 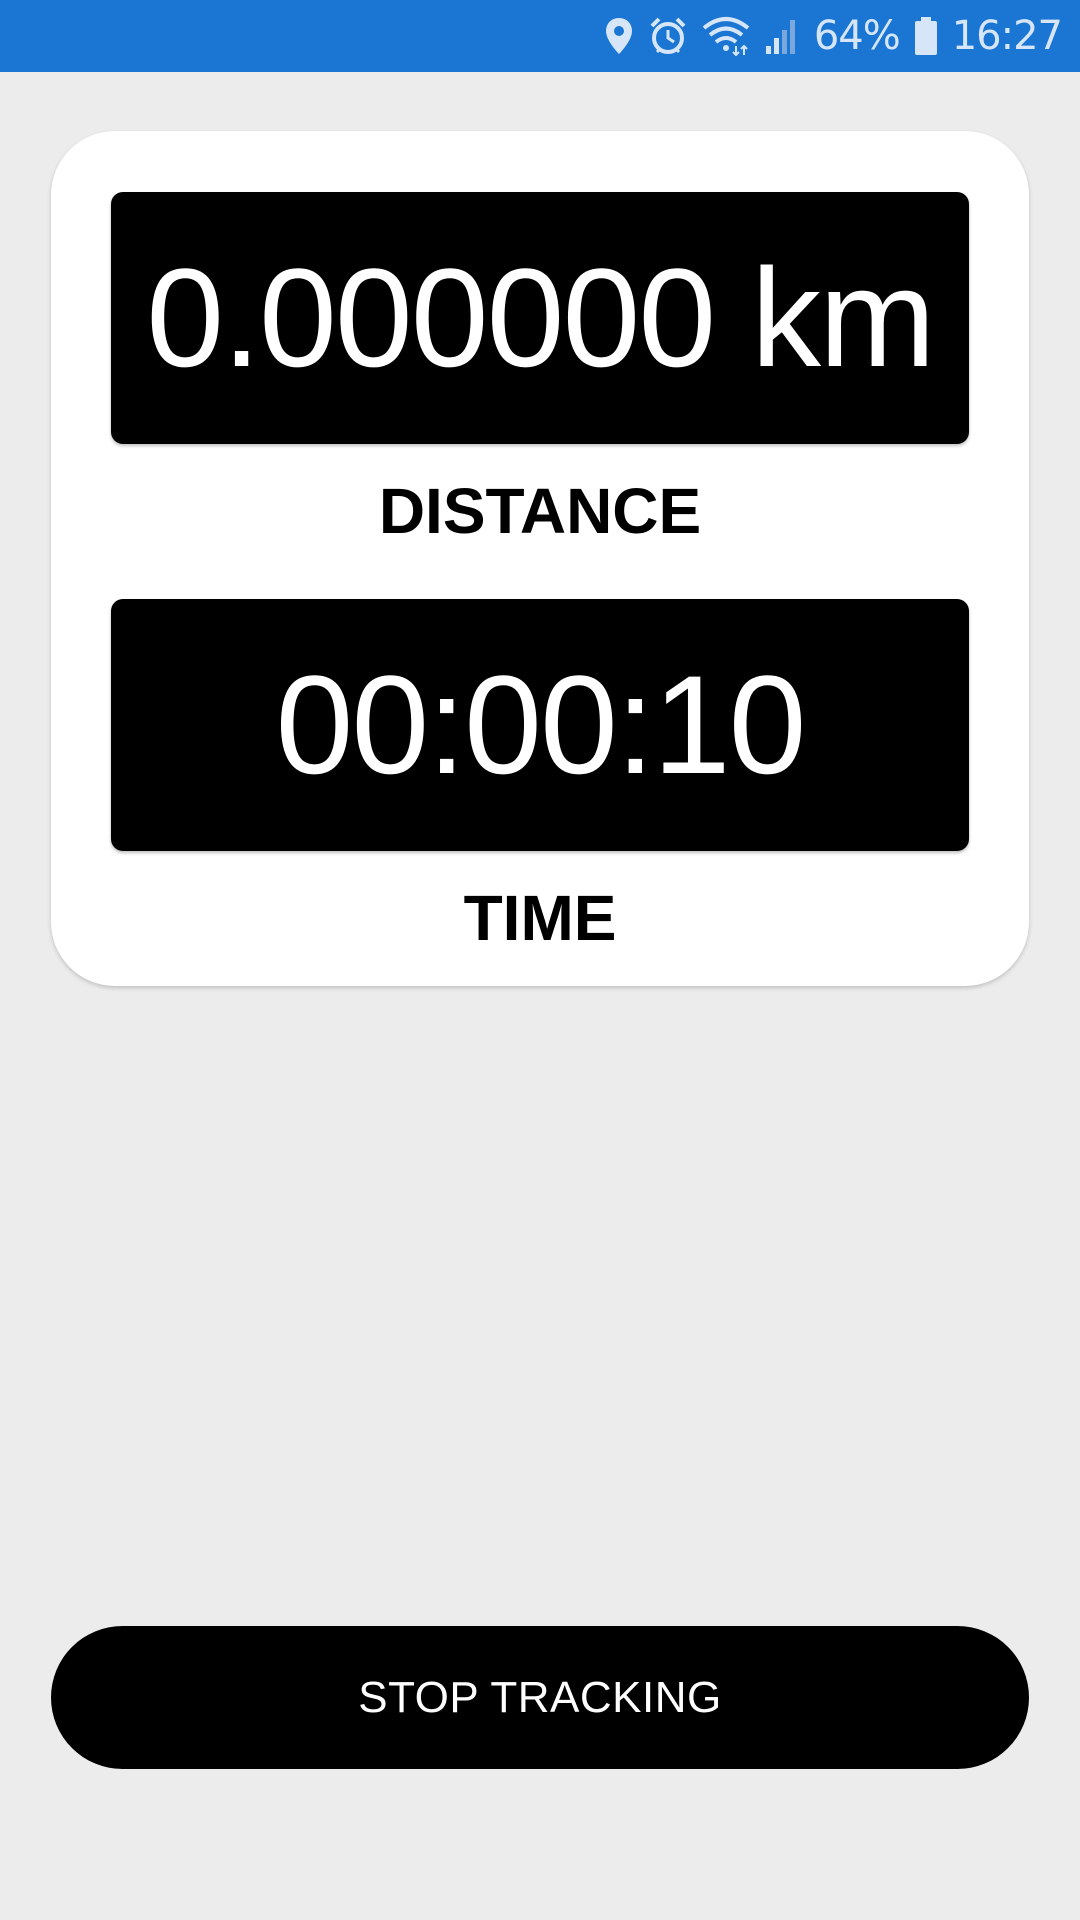 I want to click on distance-display: 0.000000 km, so click(x=540, y=318).